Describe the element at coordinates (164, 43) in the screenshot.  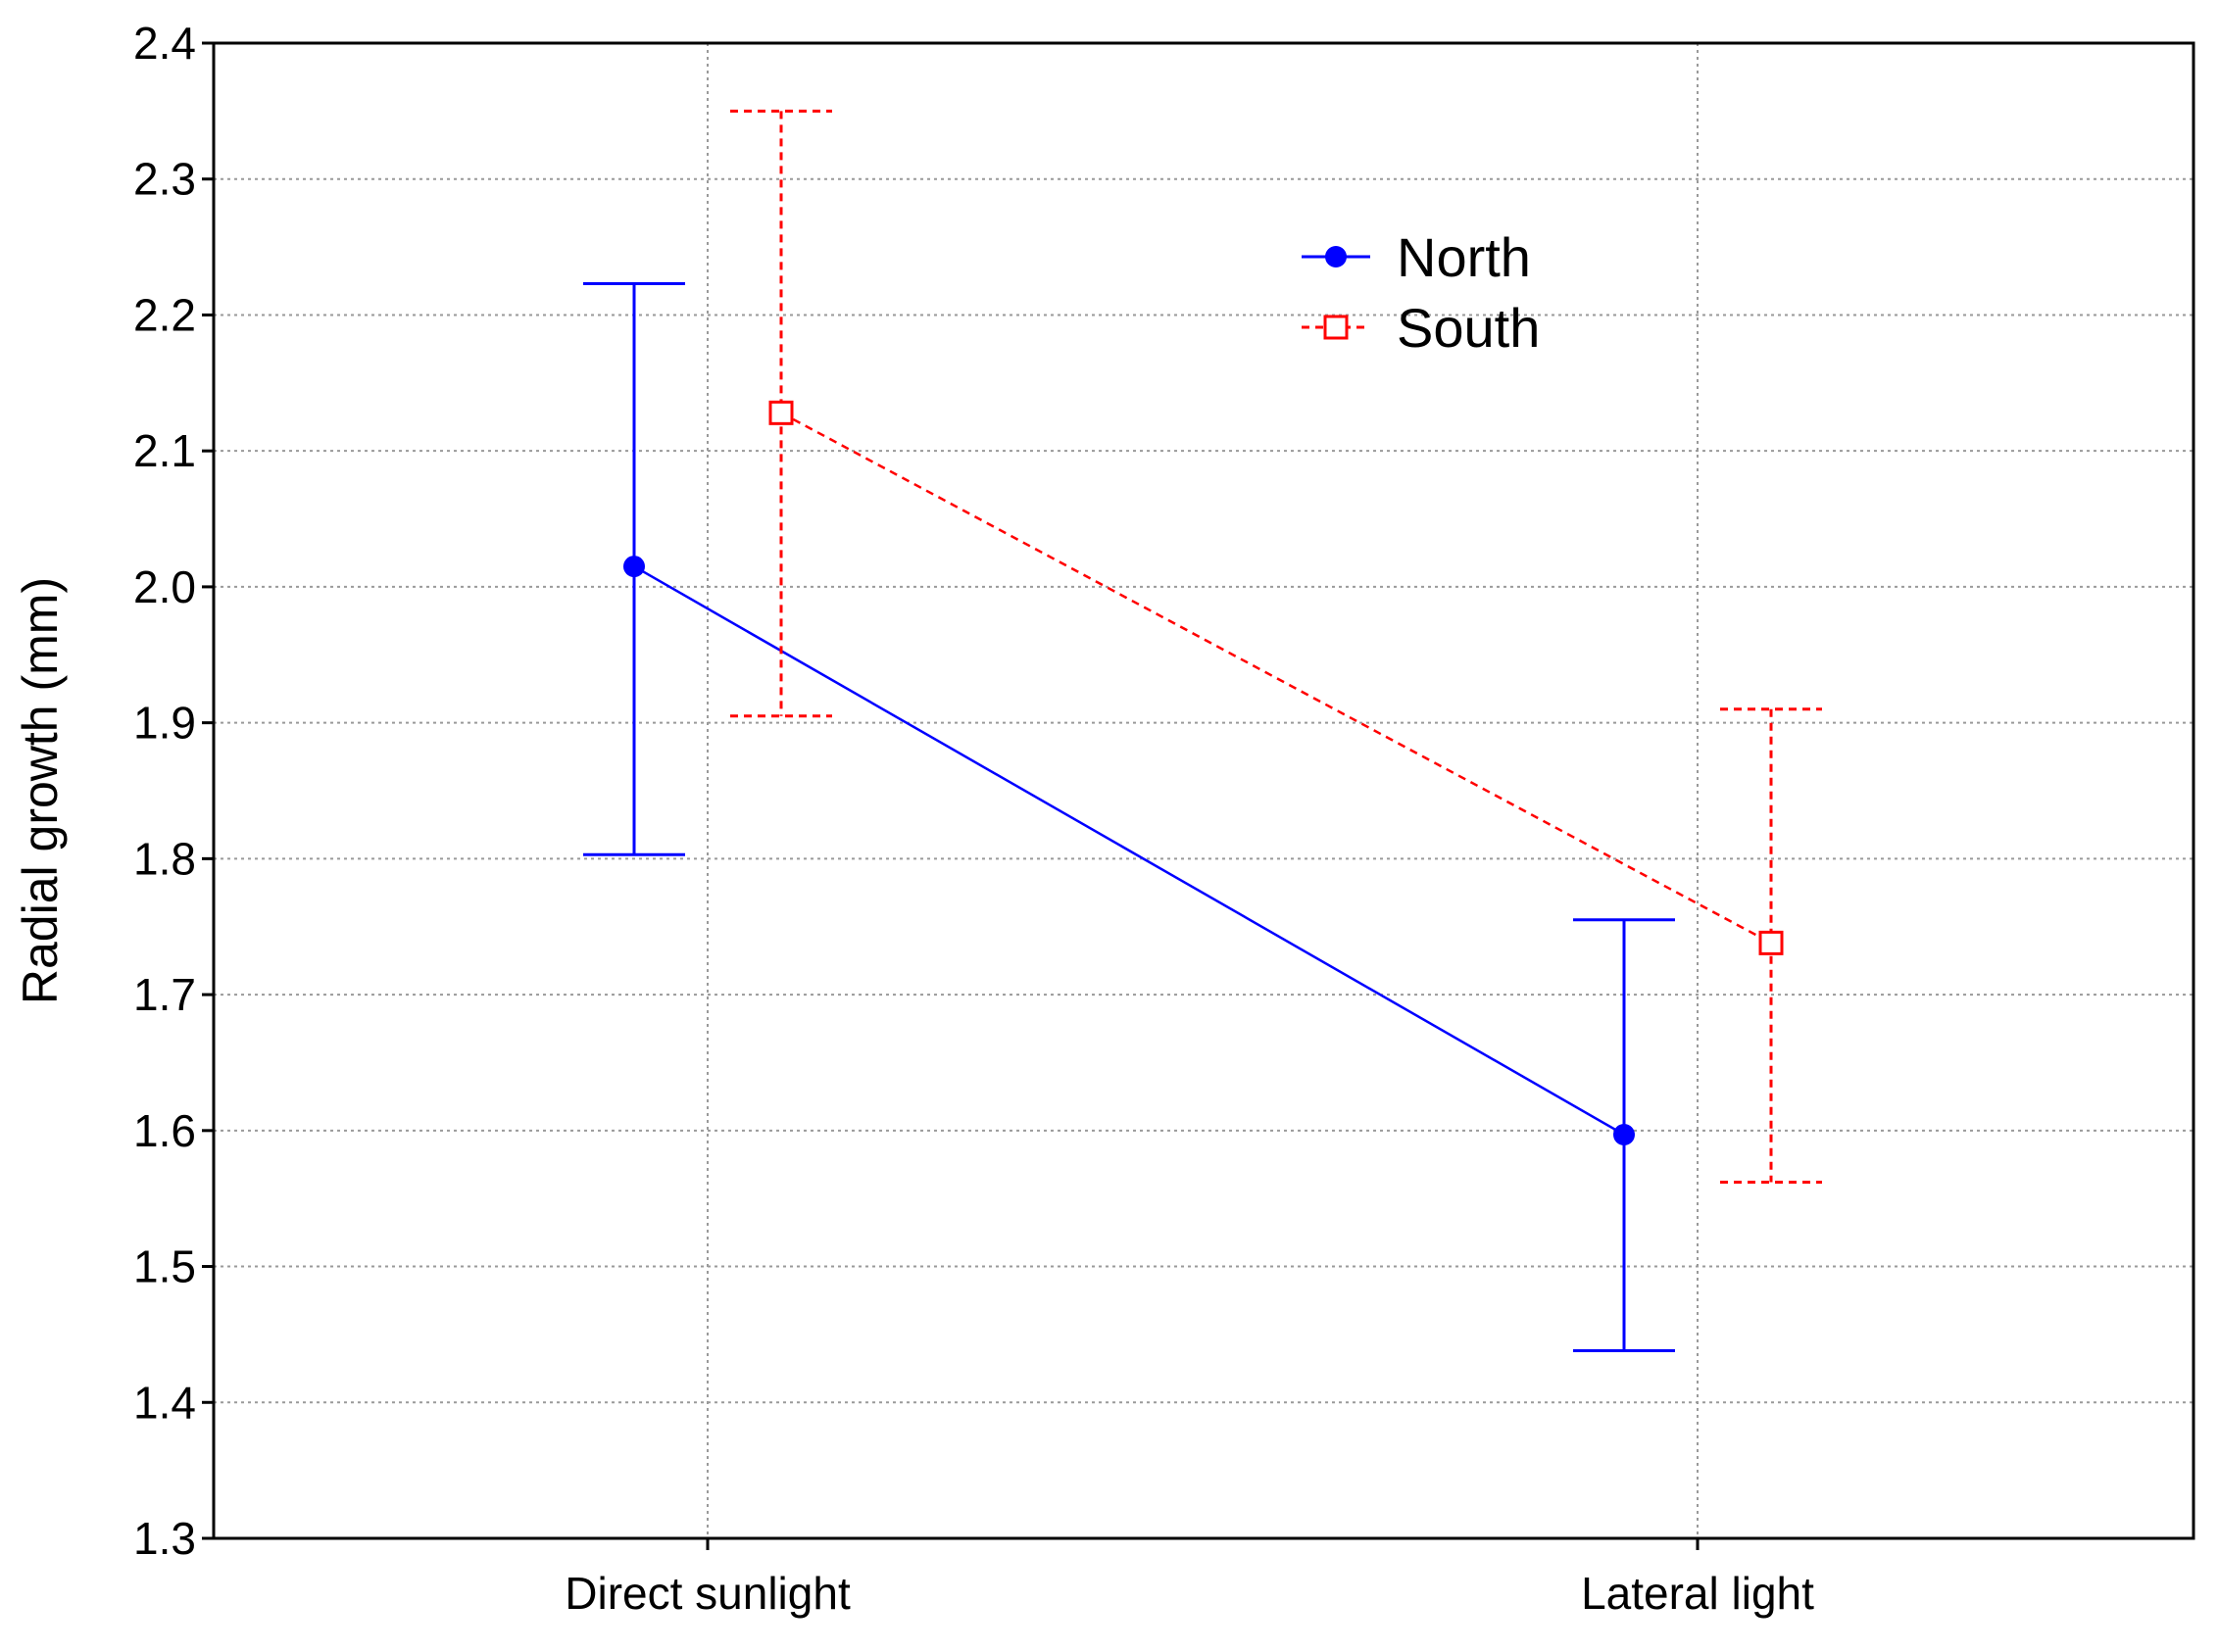
I see `y-tick-label: 2.4` at that location.